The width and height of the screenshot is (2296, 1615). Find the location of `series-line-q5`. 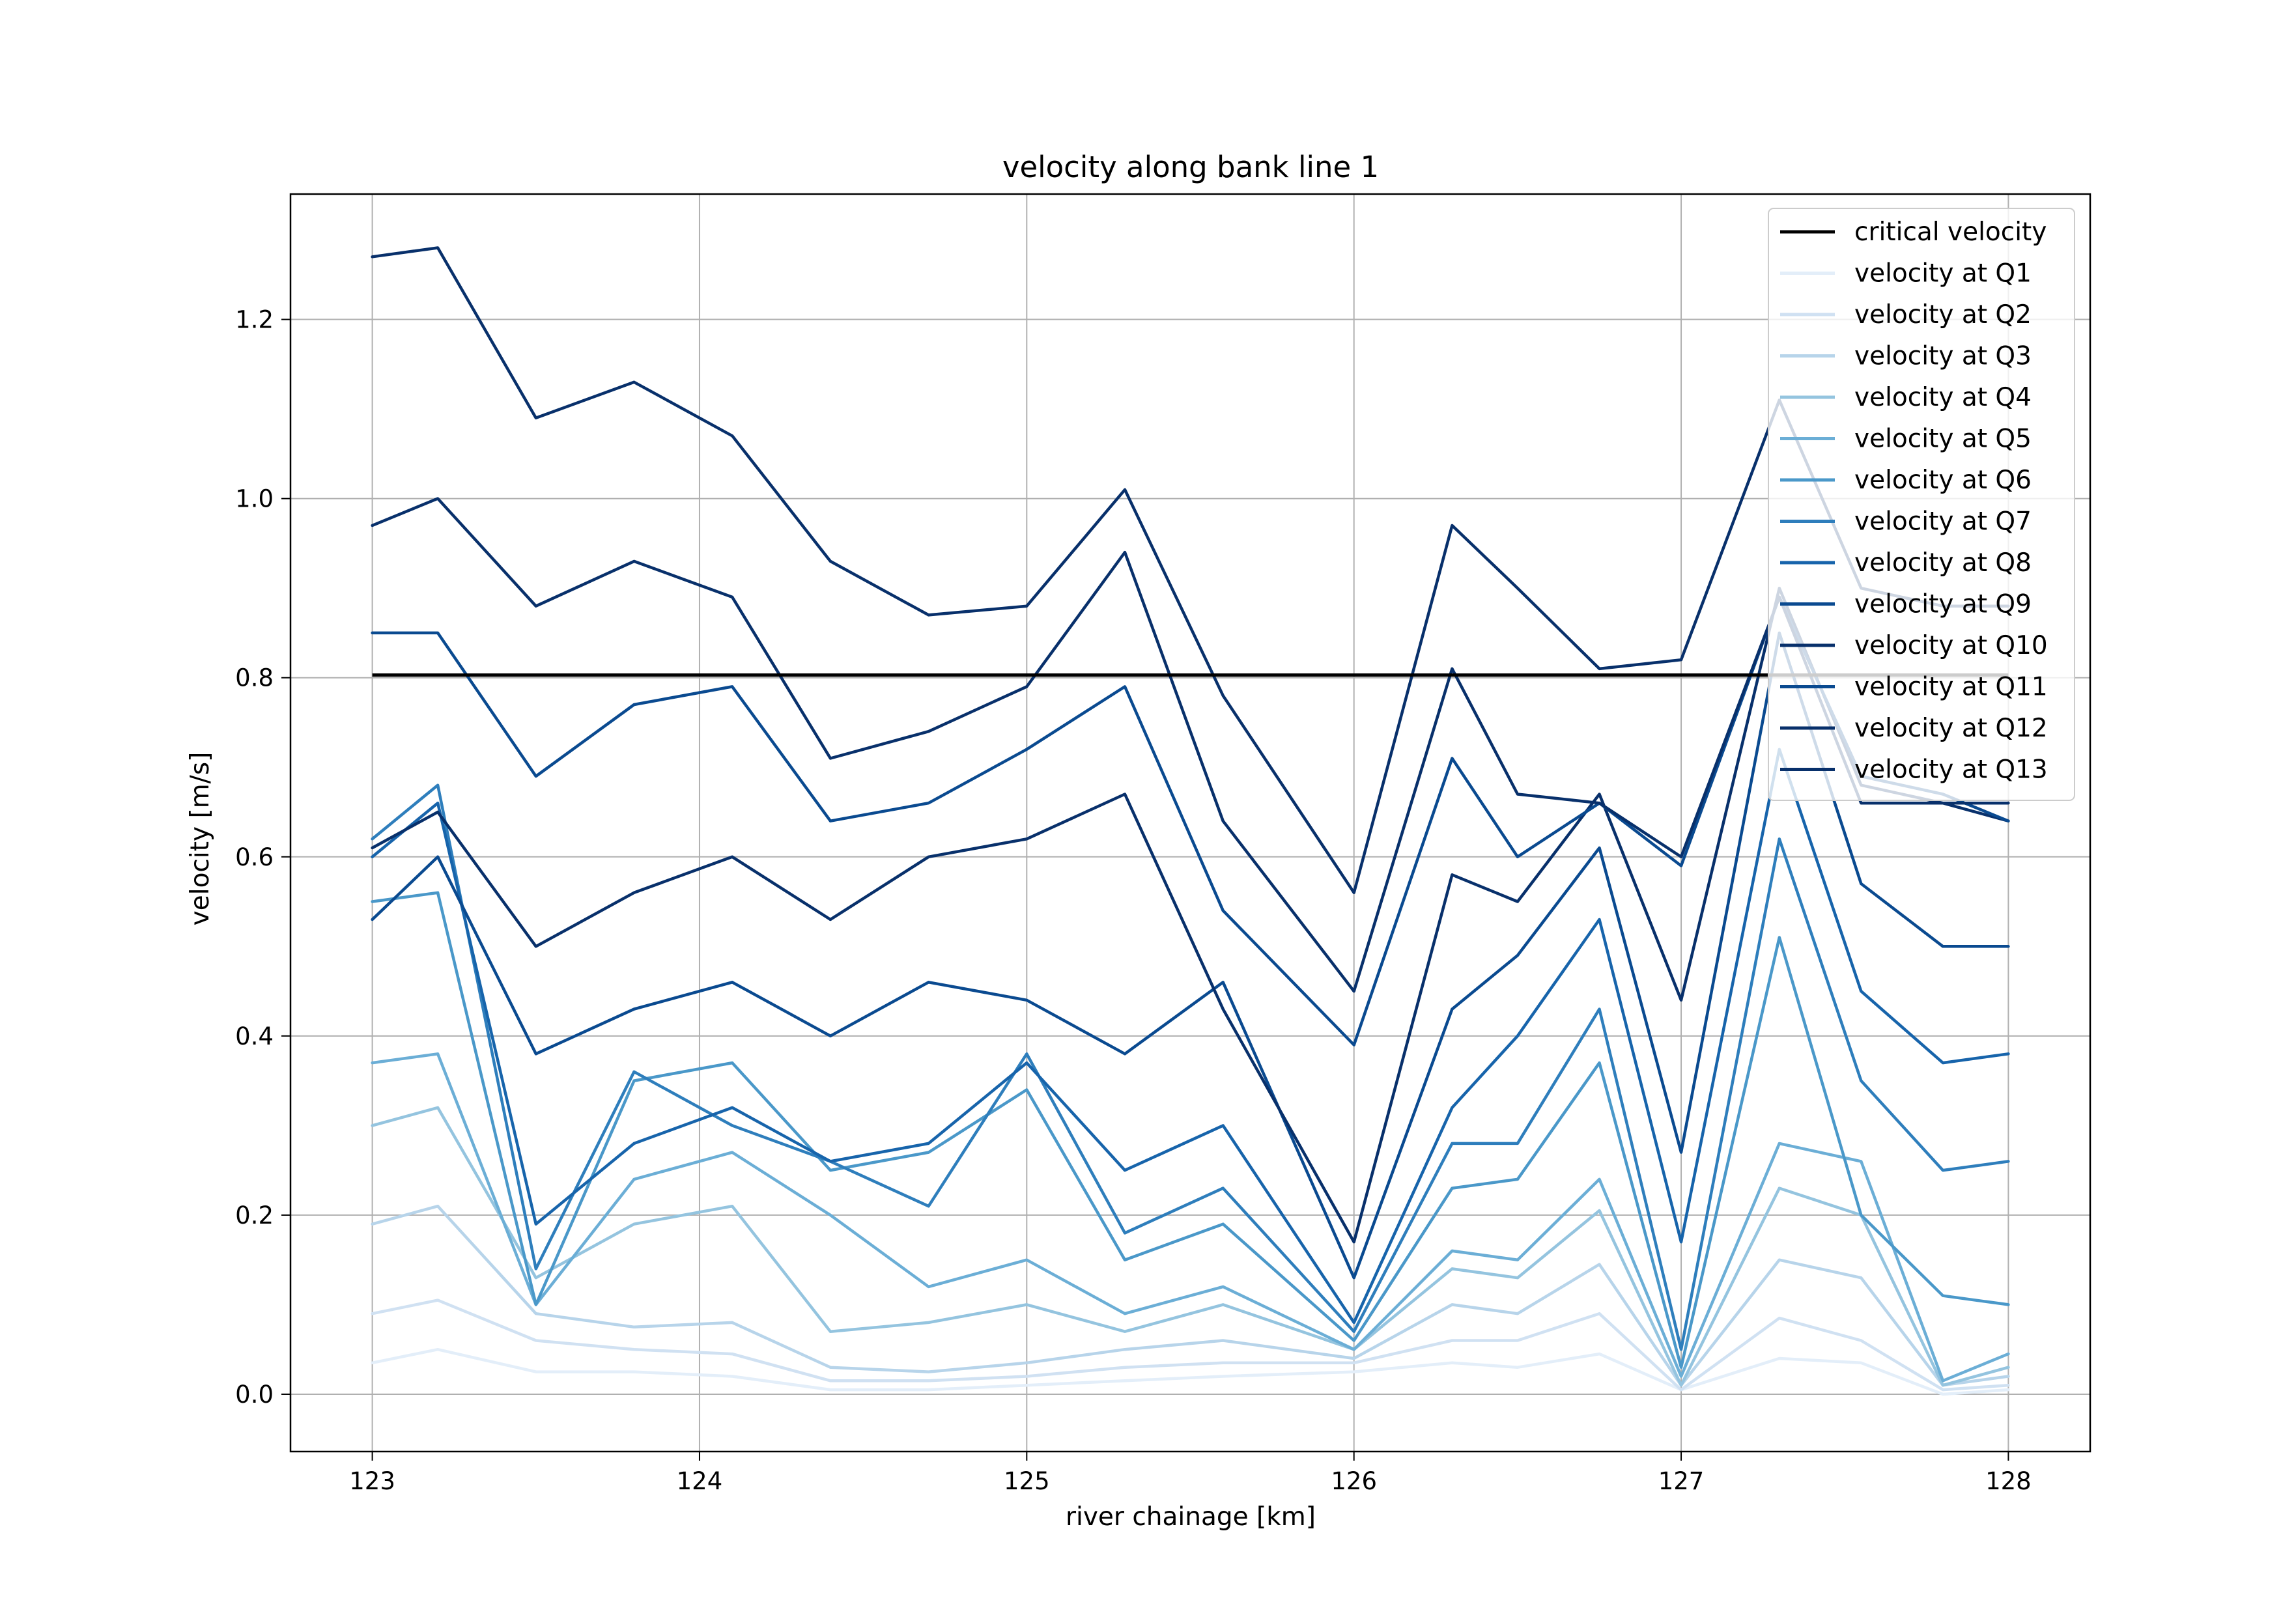

series-line-q5 is located at coordinates (1190, 1217).